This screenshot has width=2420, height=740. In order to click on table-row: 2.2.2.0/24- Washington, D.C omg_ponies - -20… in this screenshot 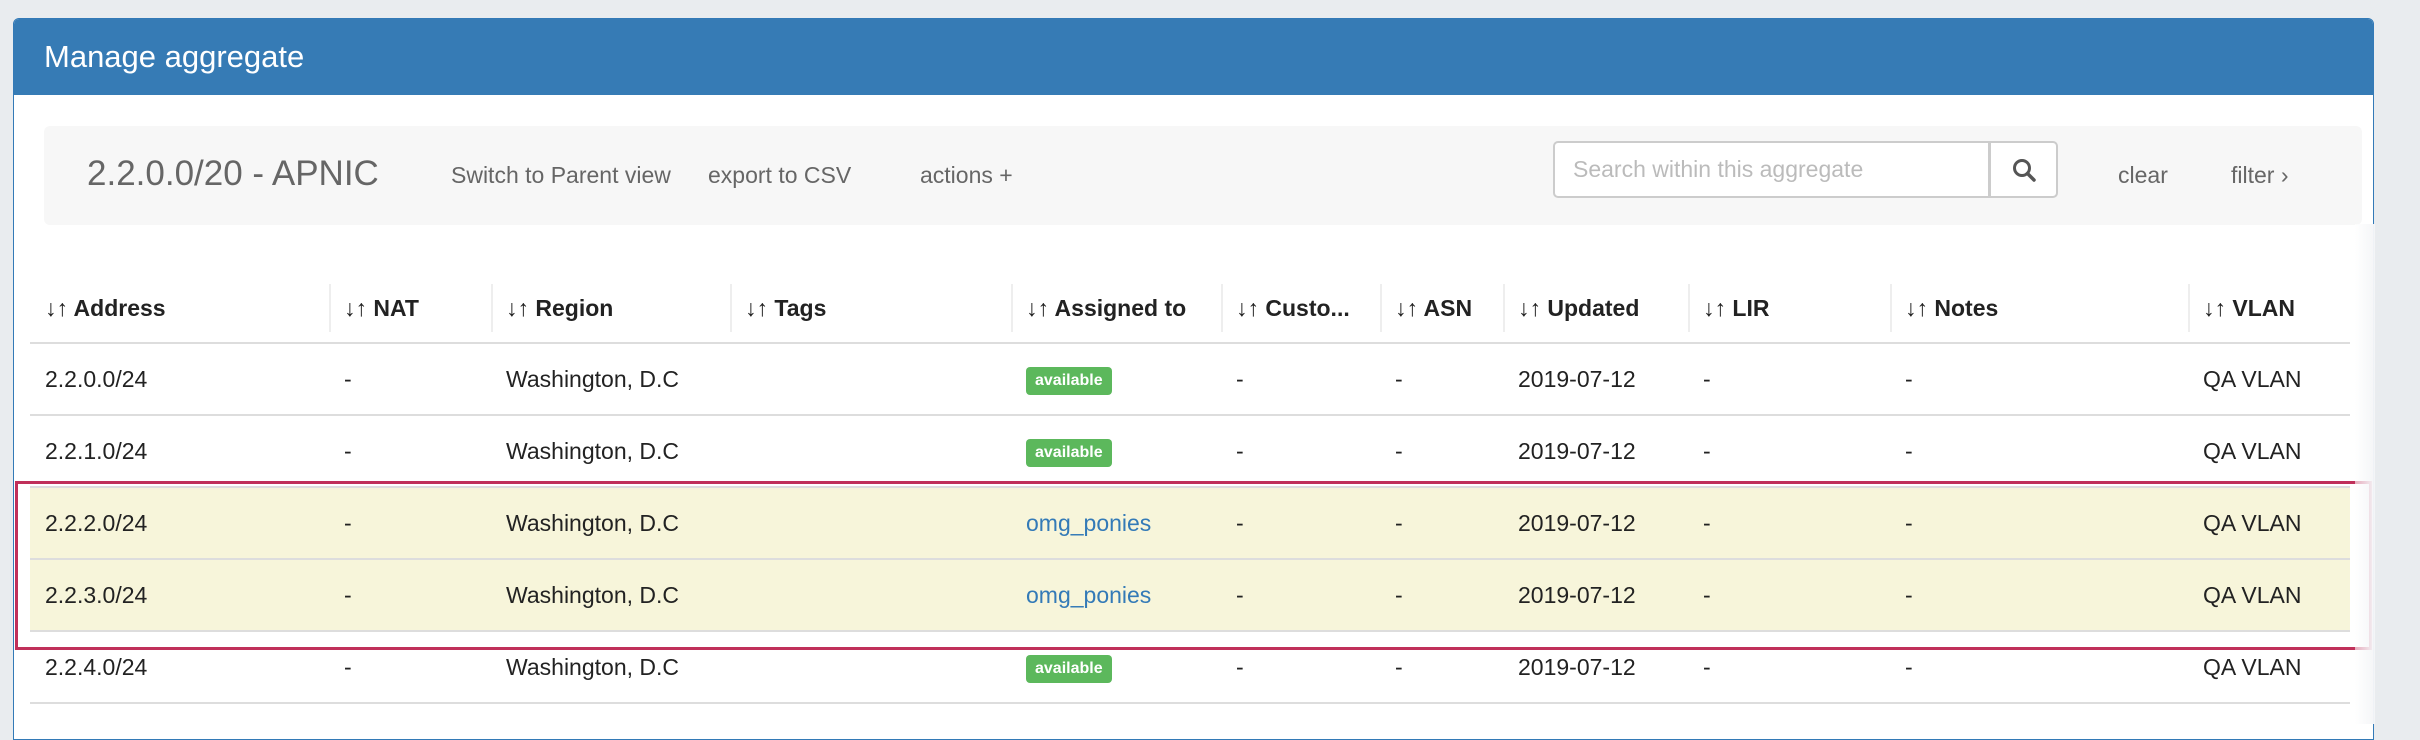, I will do `click(1190, 522)`.